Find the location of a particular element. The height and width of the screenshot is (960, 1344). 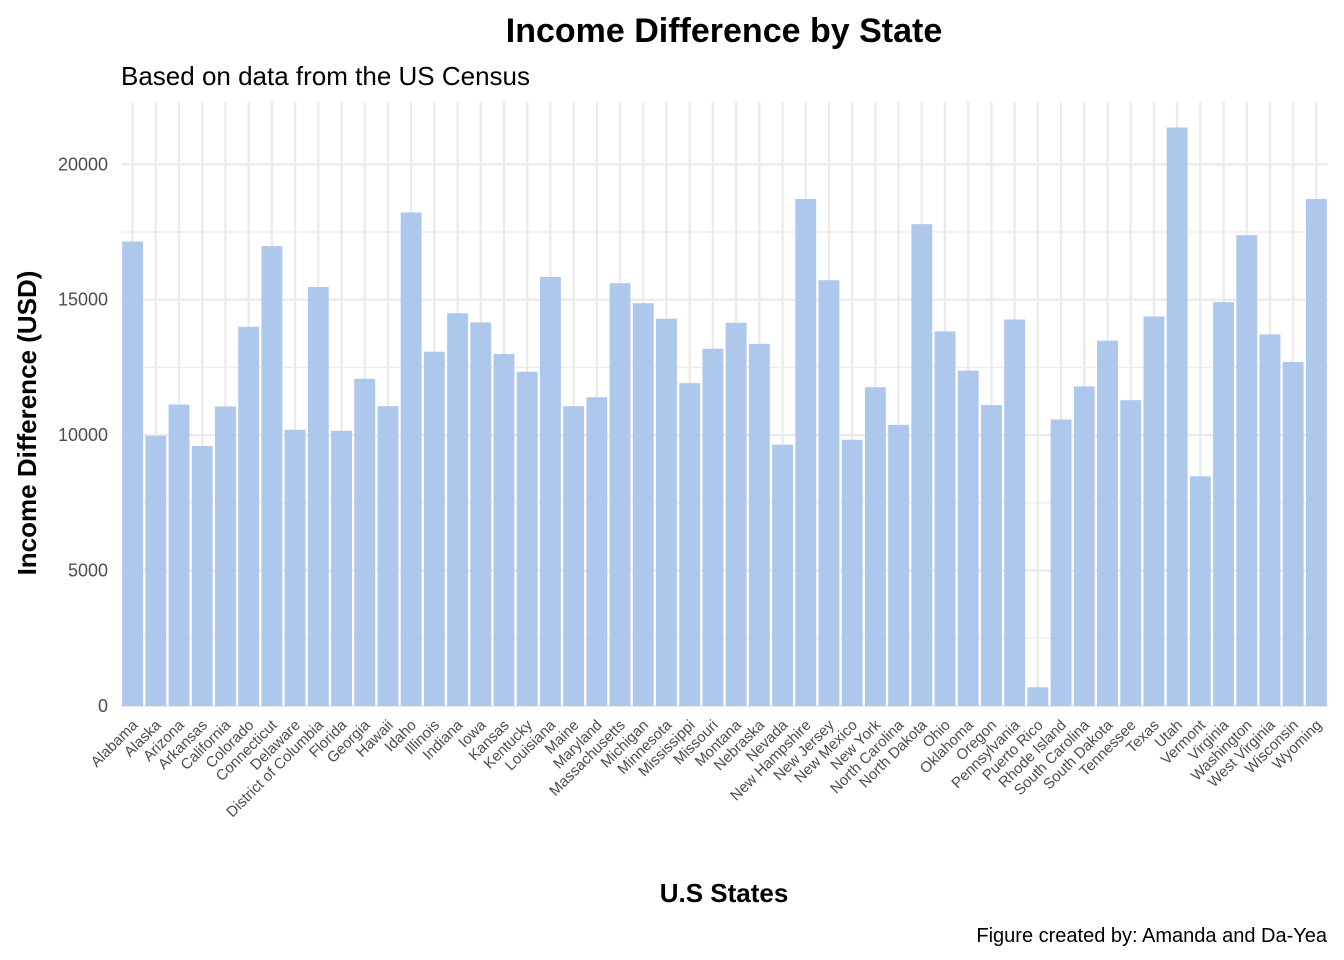

bar-tennessee is located at coordinates (1131, 553).